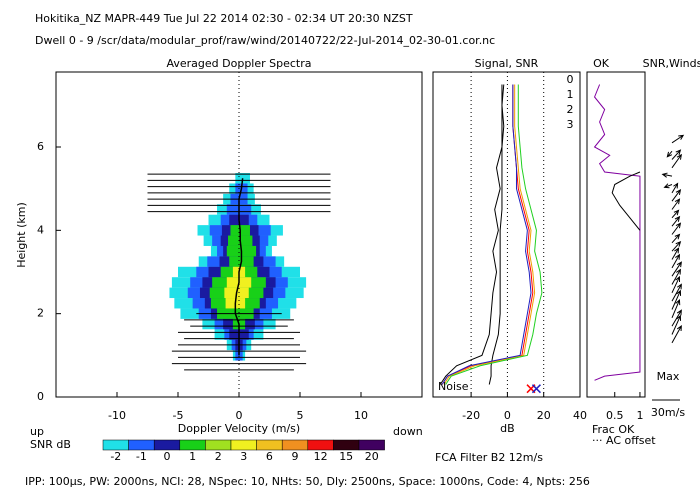 This screenshot has width=700, height=500. What do you see at coordinates (361, 415) in the screenshot?
I see `x-tick-label: 10` at bounding box center [361, 415].